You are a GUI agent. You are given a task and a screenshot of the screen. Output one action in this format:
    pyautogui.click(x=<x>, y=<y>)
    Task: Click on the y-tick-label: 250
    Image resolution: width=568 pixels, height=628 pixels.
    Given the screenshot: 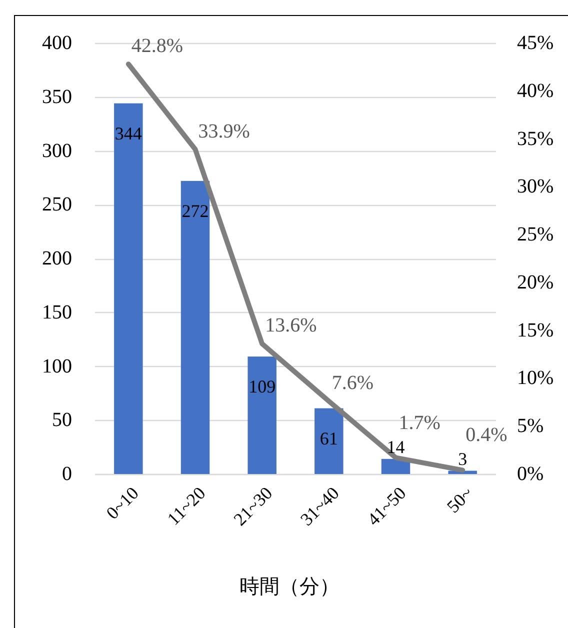 What is the action you would take?
    pyautogui.click(x=57, y=205)
    